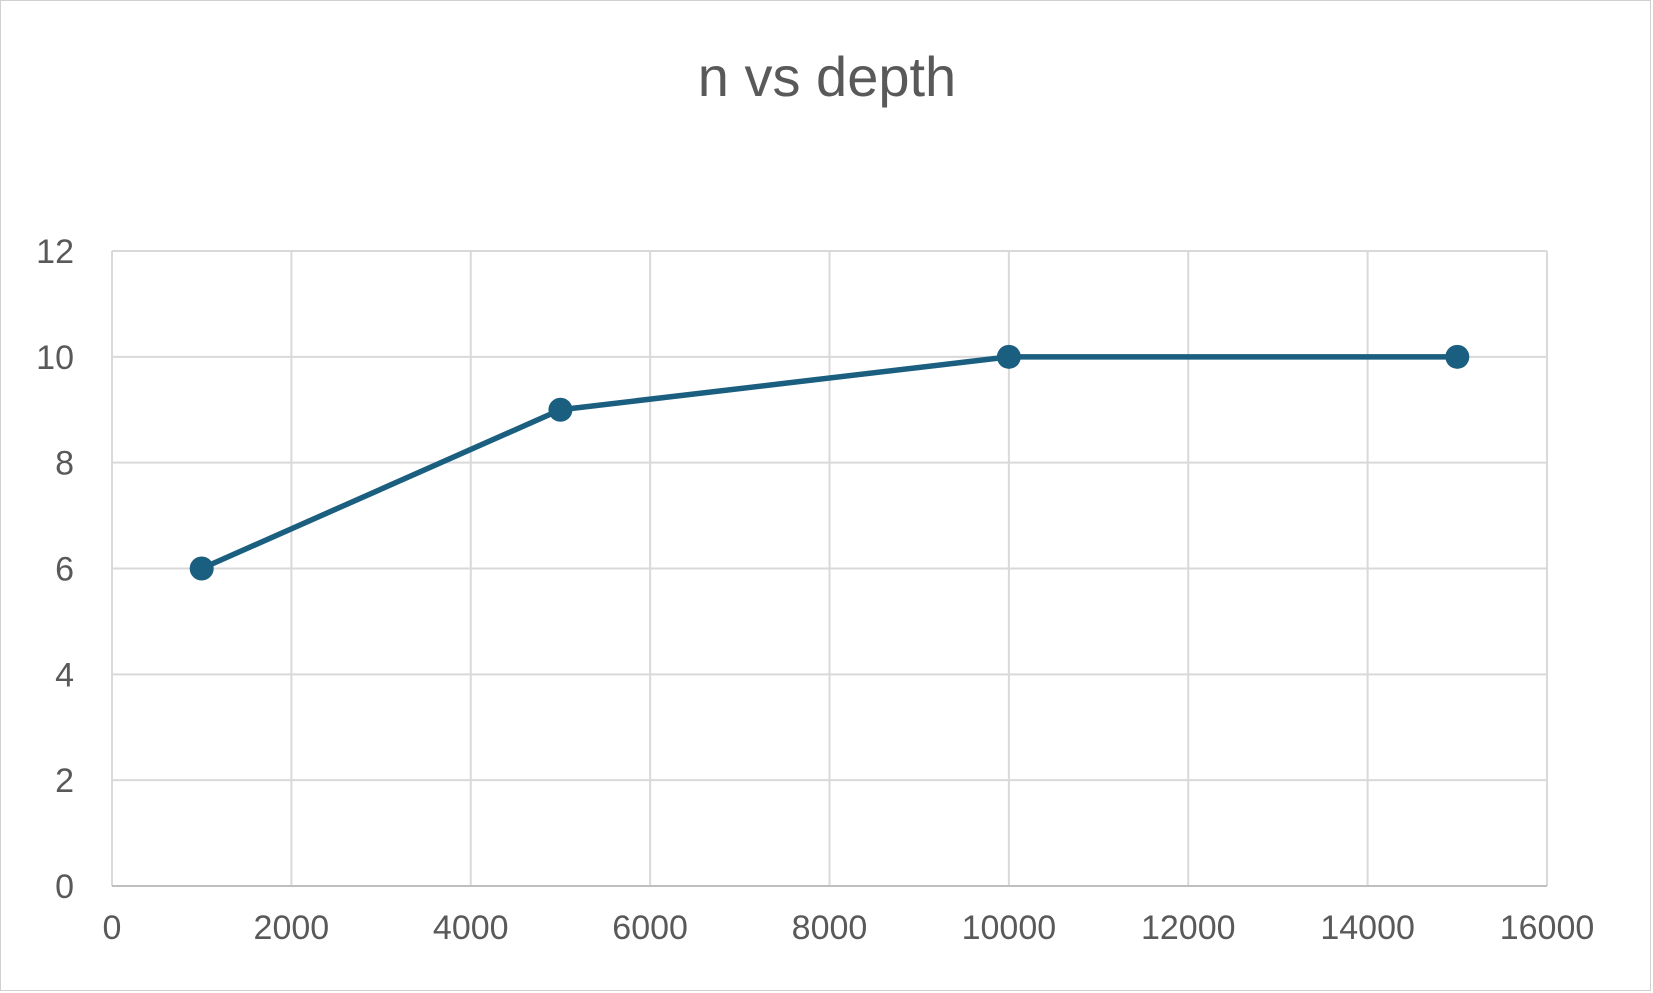  What do you see at coordinates (112, 928) in the screenshot?
I see `x-tick-label: 0` at bounding box center [112, 928].